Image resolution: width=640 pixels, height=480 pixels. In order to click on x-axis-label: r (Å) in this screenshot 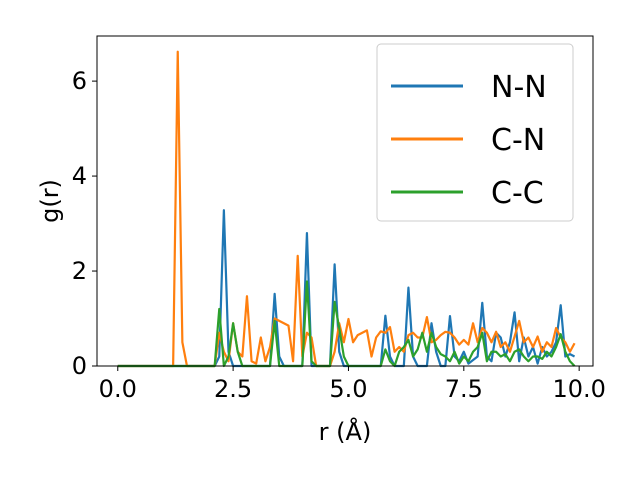, I will do `click(345, 431)`.